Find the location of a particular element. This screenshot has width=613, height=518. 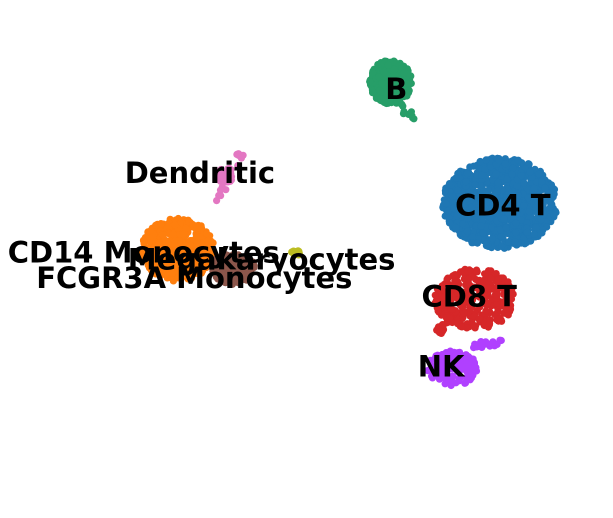

cluster-label-cd4-t: CD4 T is located at coordinates (503, 206).